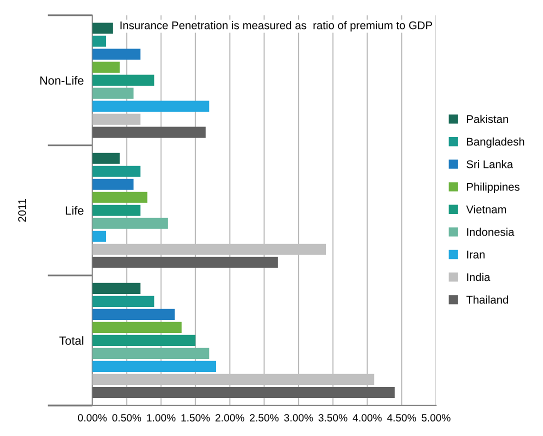 The image size is (543, 436). Describe the element at coordinates (476, 254) in the screenshot. I see `legend-label: Iran` at that location.